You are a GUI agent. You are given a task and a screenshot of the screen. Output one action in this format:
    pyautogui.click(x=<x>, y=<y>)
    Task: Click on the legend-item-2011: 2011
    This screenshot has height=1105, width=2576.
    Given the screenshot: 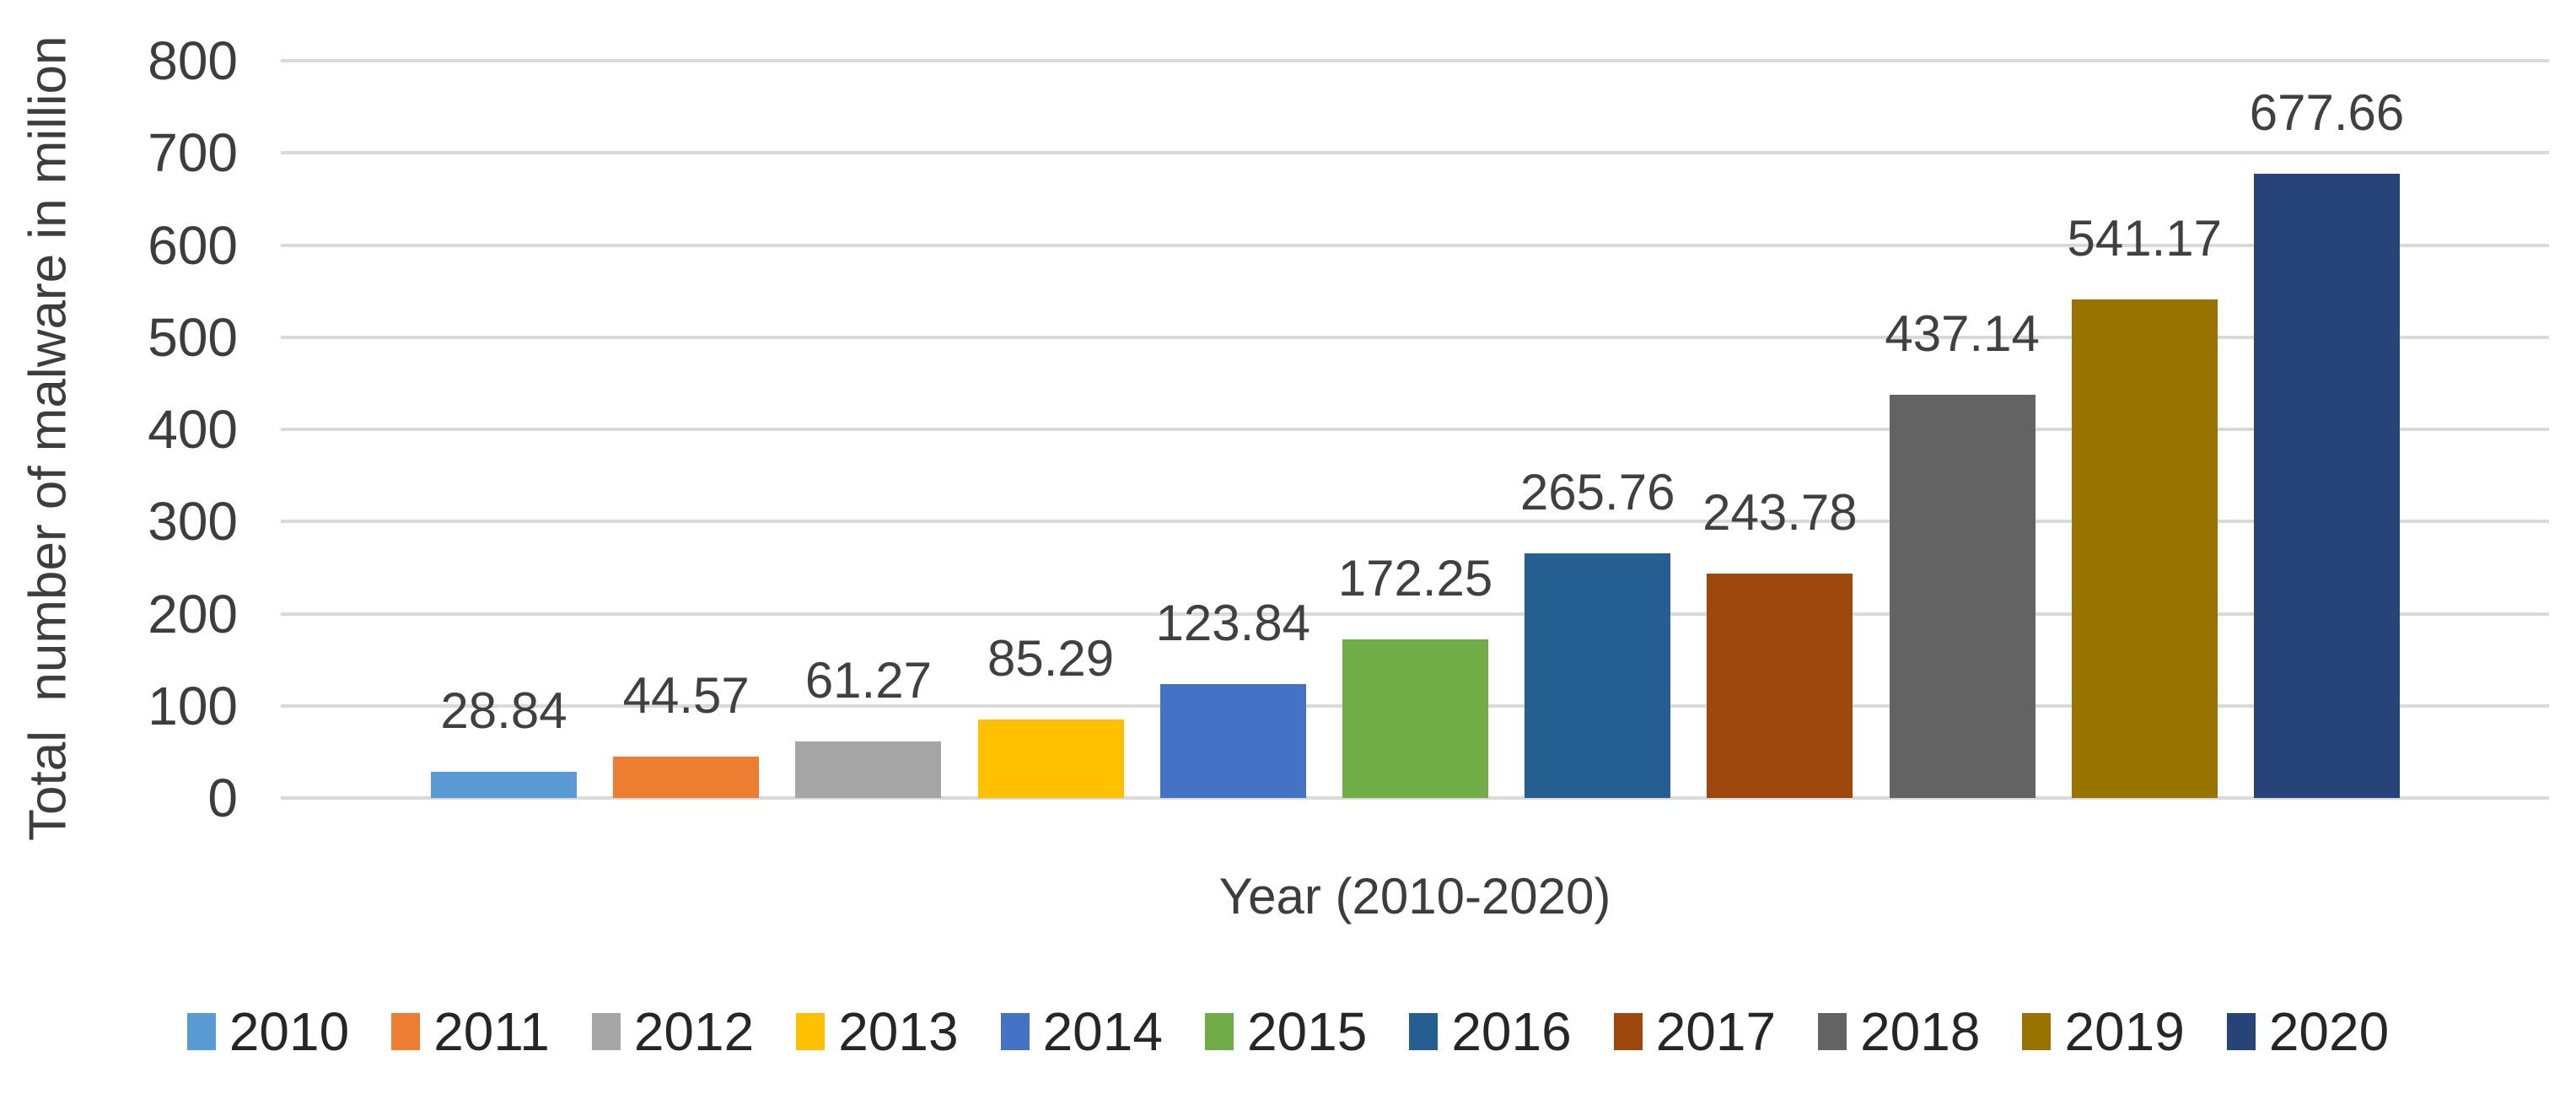 What is the action you would take?
    pyautogui.click(x=470, y=1032)
    